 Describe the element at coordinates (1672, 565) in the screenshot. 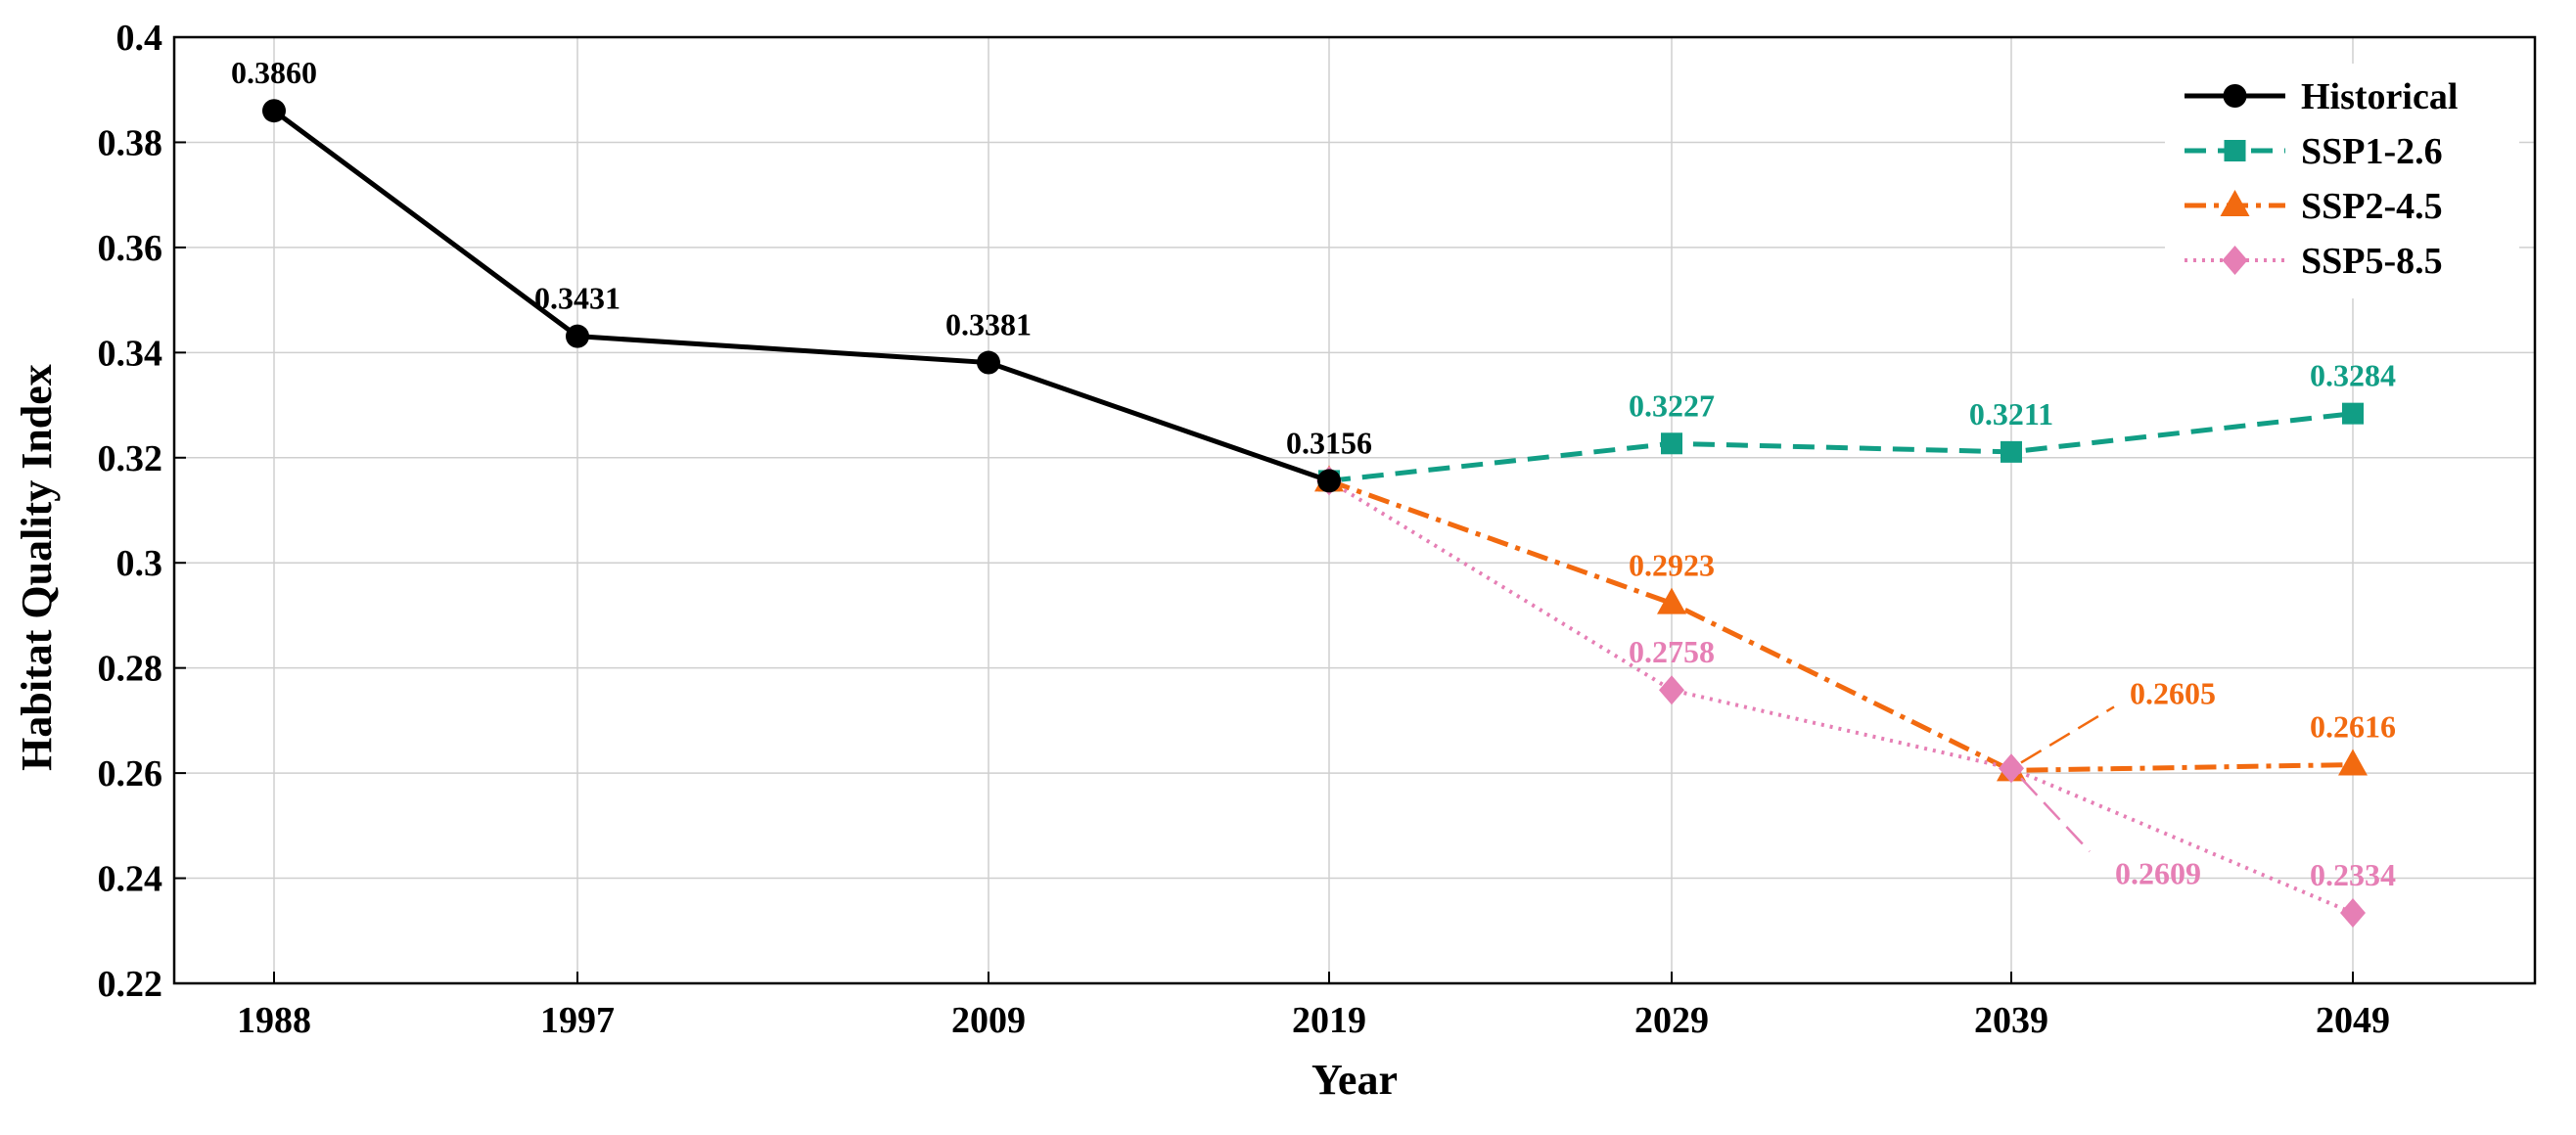

I see `data-label-ssp2-4-5: 0.2923` at that location.